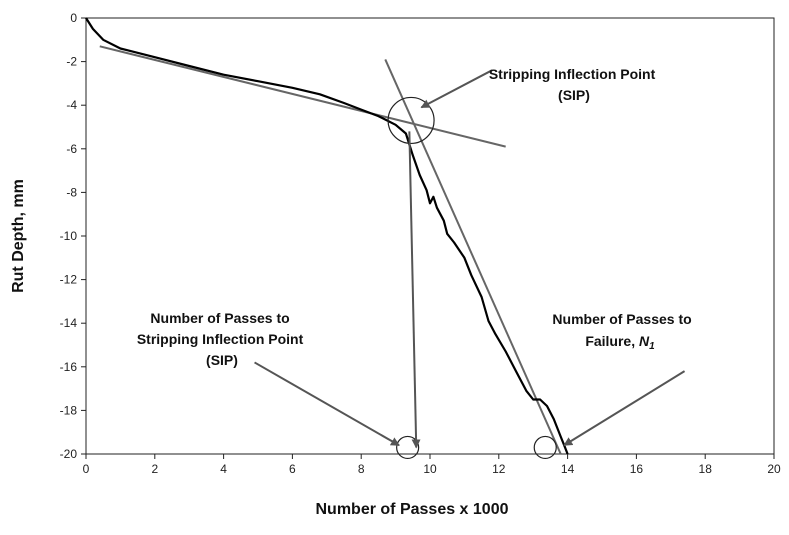 This screenshot has width=789, height=535. Describe the element at coordinates (430, 469) in the screenshot. I see `x-tick-label: 10` at that location.